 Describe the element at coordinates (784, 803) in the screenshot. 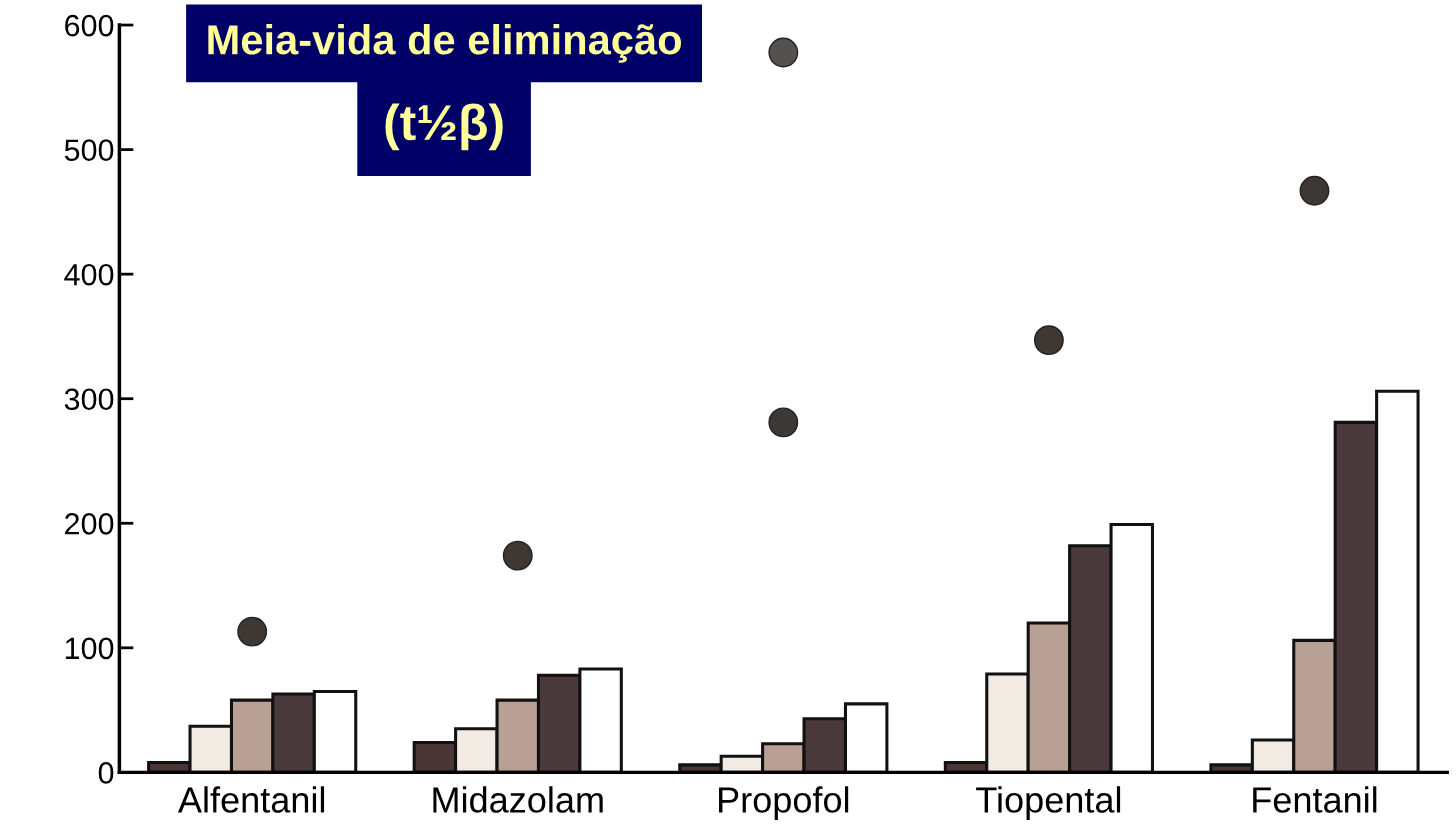

I see `x-tick-label: Propofol` at that location.